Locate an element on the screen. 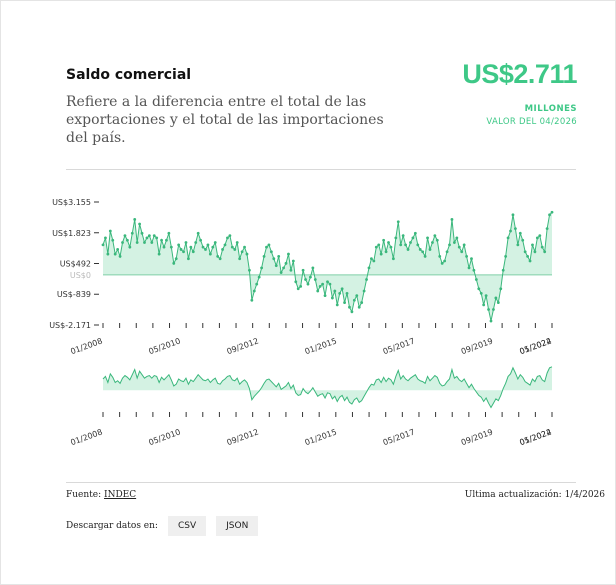  overview-x-tick-label-2: 09/2012 is located at coordinates (243, 437).